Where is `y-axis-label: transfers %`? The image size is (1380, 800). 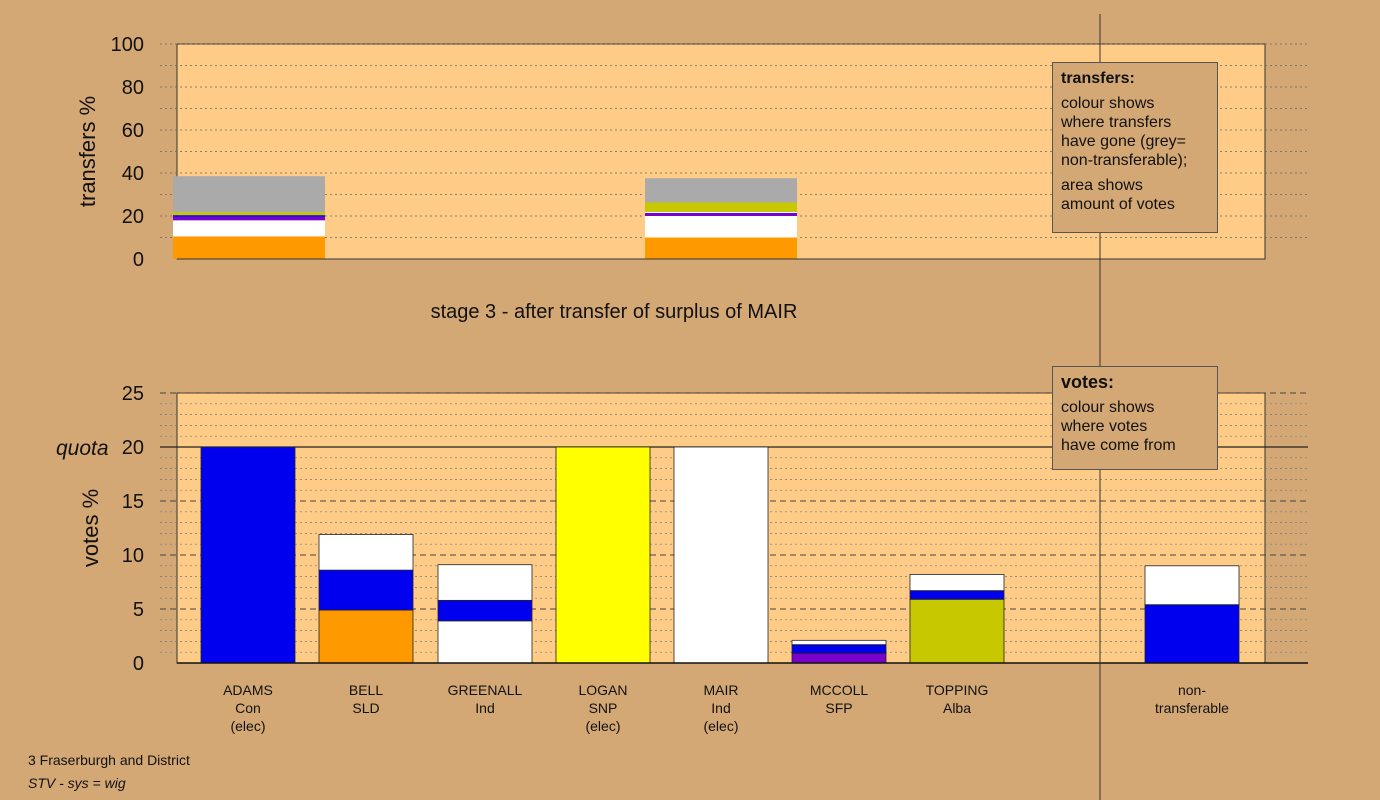 y-axis-label: transfers % is located at coordinates (87, 151).